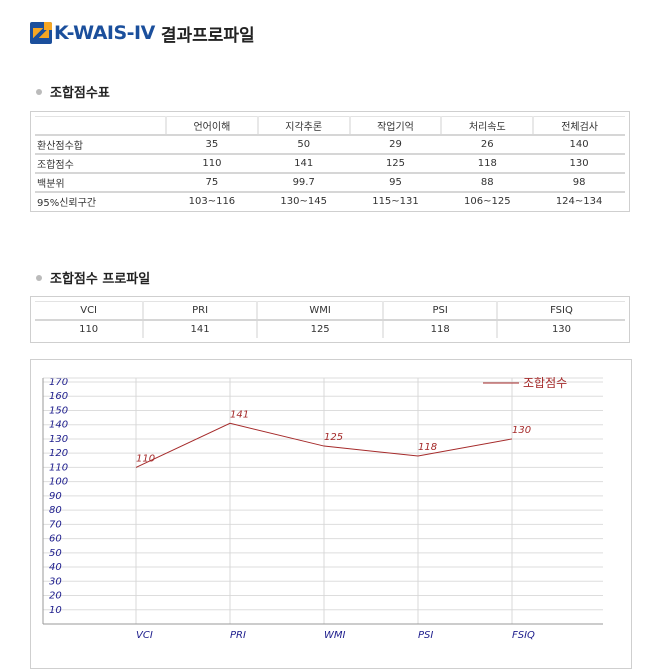  I want to click on x-tick-label: PRI, so click(238, 635).